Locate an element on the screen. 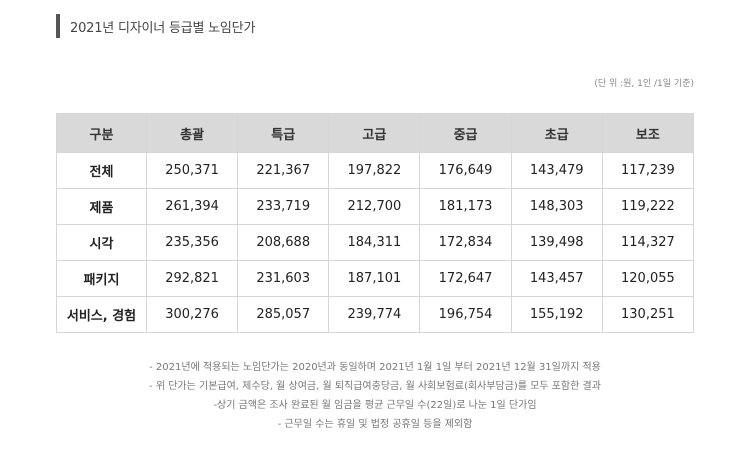 The width and height of the screenshot is (750, 474). table-cell: 292,821 is located at coordinates (192, 278).